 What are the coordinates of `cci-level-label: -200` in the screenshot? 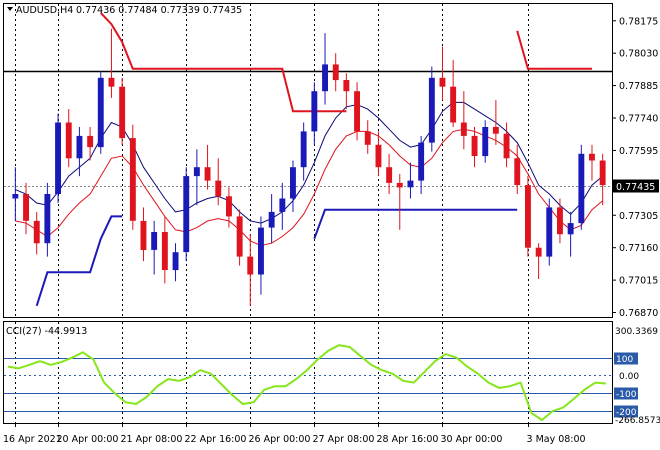 It's located at (626, 413).